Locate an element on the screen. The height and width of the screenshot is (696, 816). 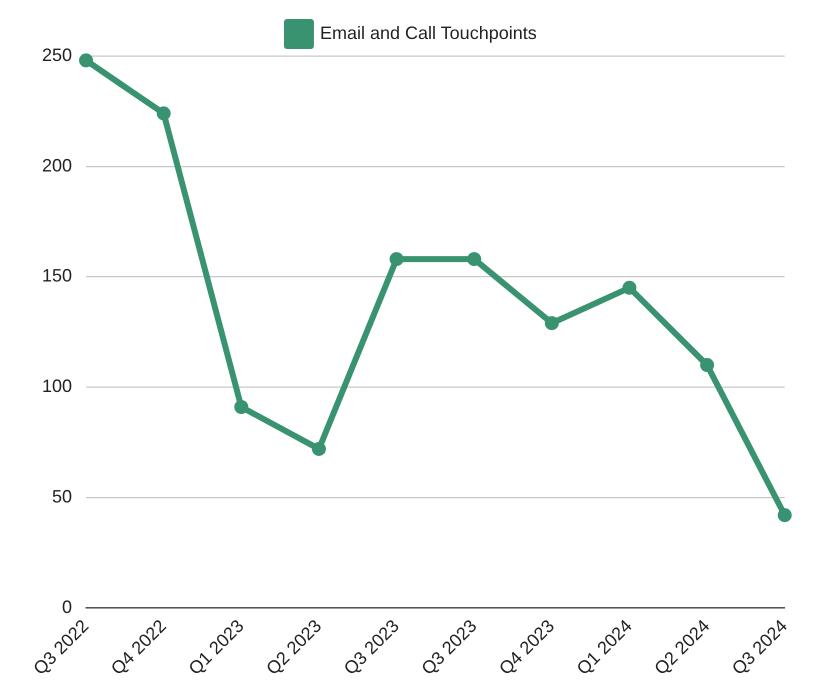
y-tick-label: 100 is located at coordinates (57, 386).